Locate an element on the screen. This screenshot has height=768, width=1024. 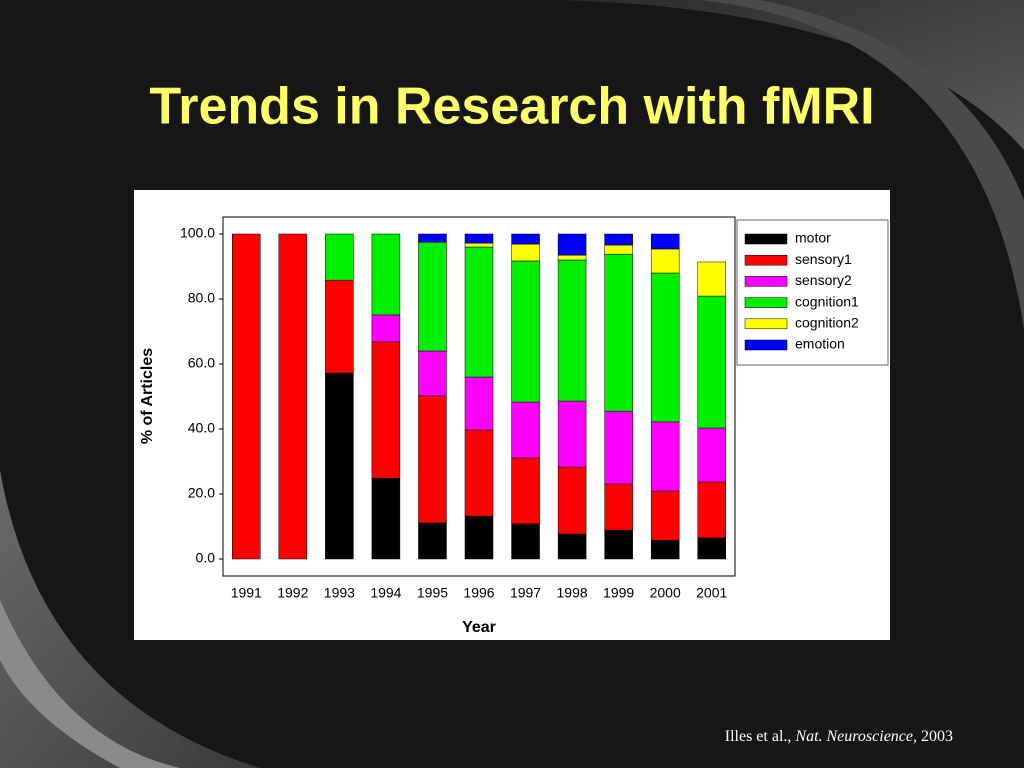
legend-label: sensory2 is located at coordinates (823, 280).